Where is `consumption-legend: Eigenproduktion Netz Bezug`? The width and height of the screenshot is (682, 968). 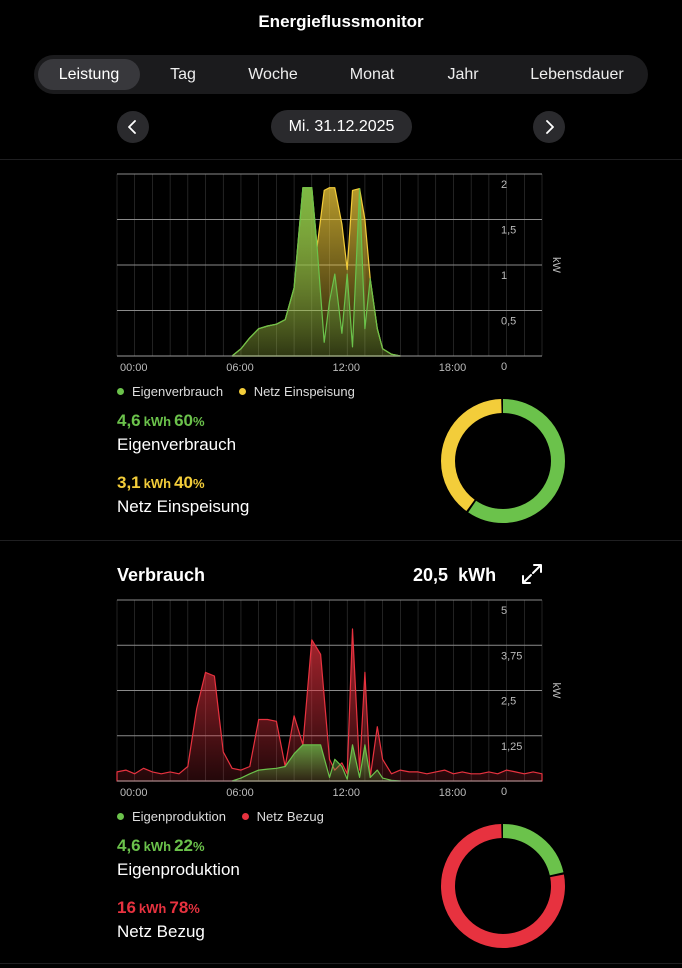
consumption-legend: Eigenproduktion Netz Bezug is located at coordinates (226, 816).